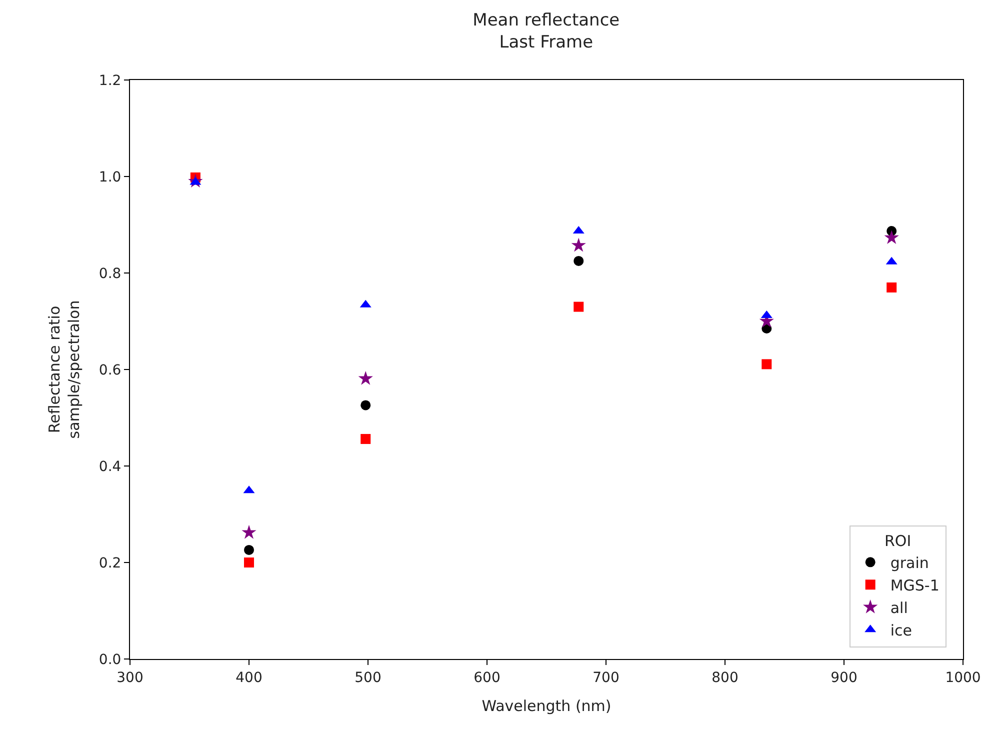  I want to click on x-tick-label: 700, so click(606, 678).